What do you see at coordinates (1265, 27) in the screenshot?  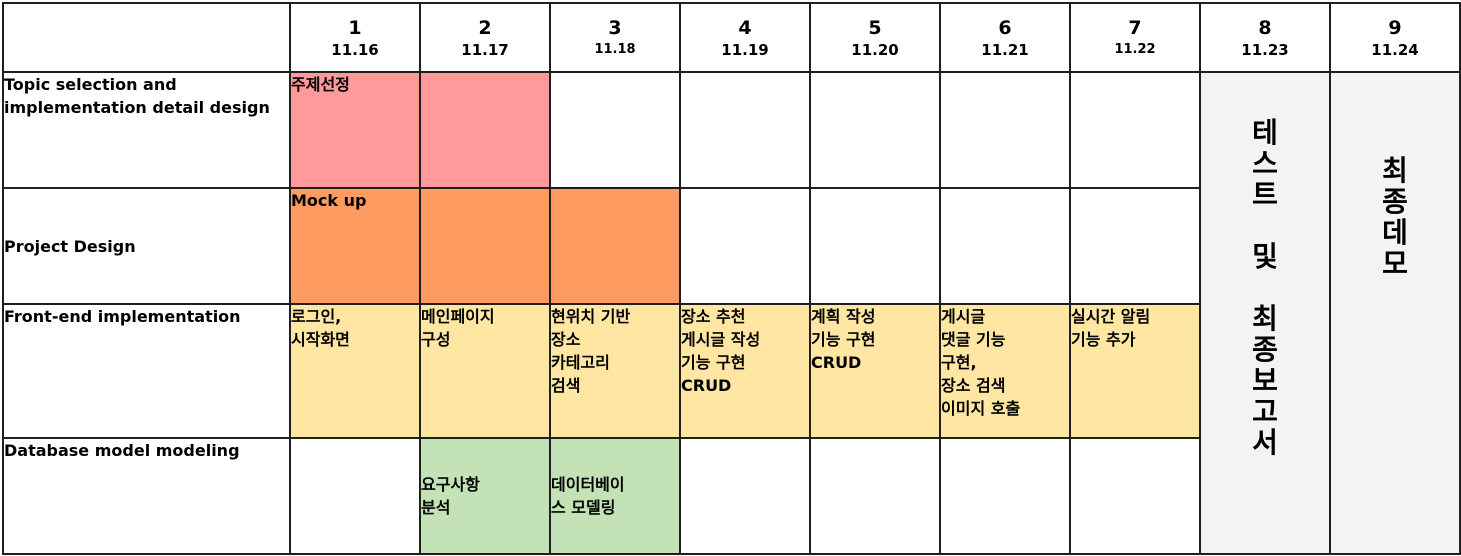 I see `day-number: 8` at bounding box center [1265, 27].